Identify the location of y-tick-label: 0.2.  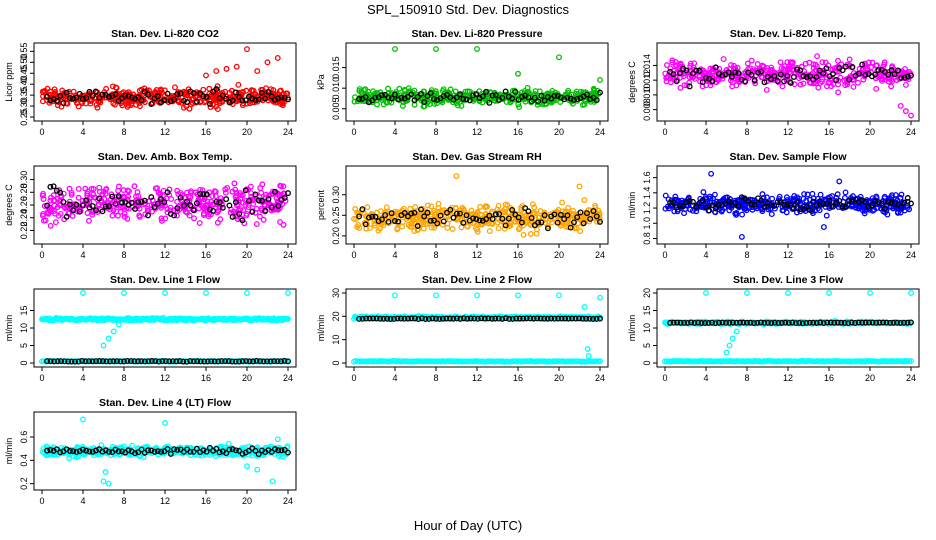
(24, 483).